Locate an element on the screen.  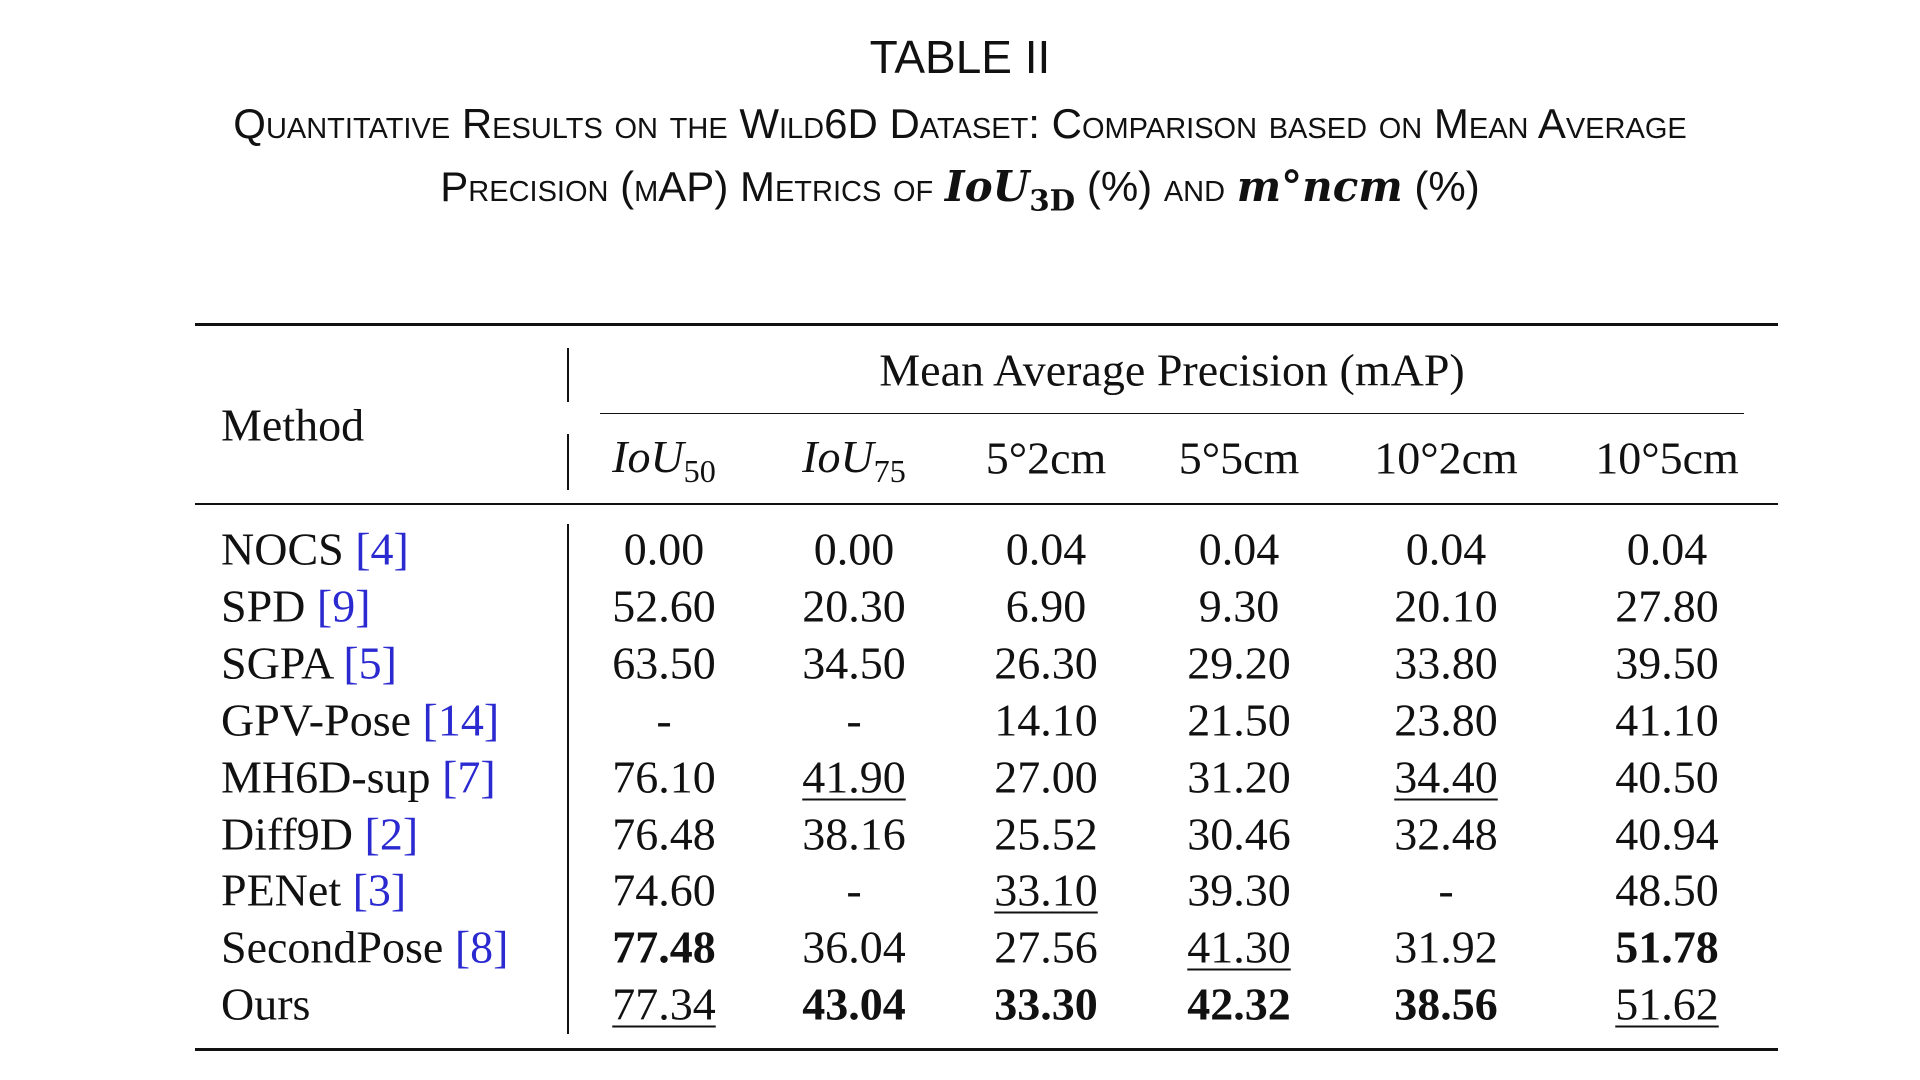
method-cell: PENet [3] is located at coordinates (313, 890).